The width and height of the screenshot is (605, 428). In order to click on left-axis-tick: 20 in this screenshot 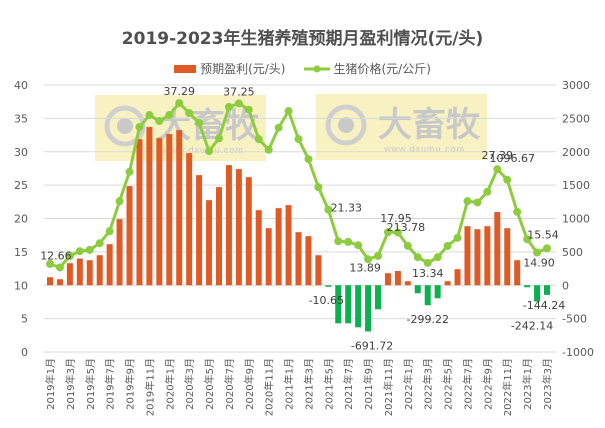, I will do `click(21, 219)`.